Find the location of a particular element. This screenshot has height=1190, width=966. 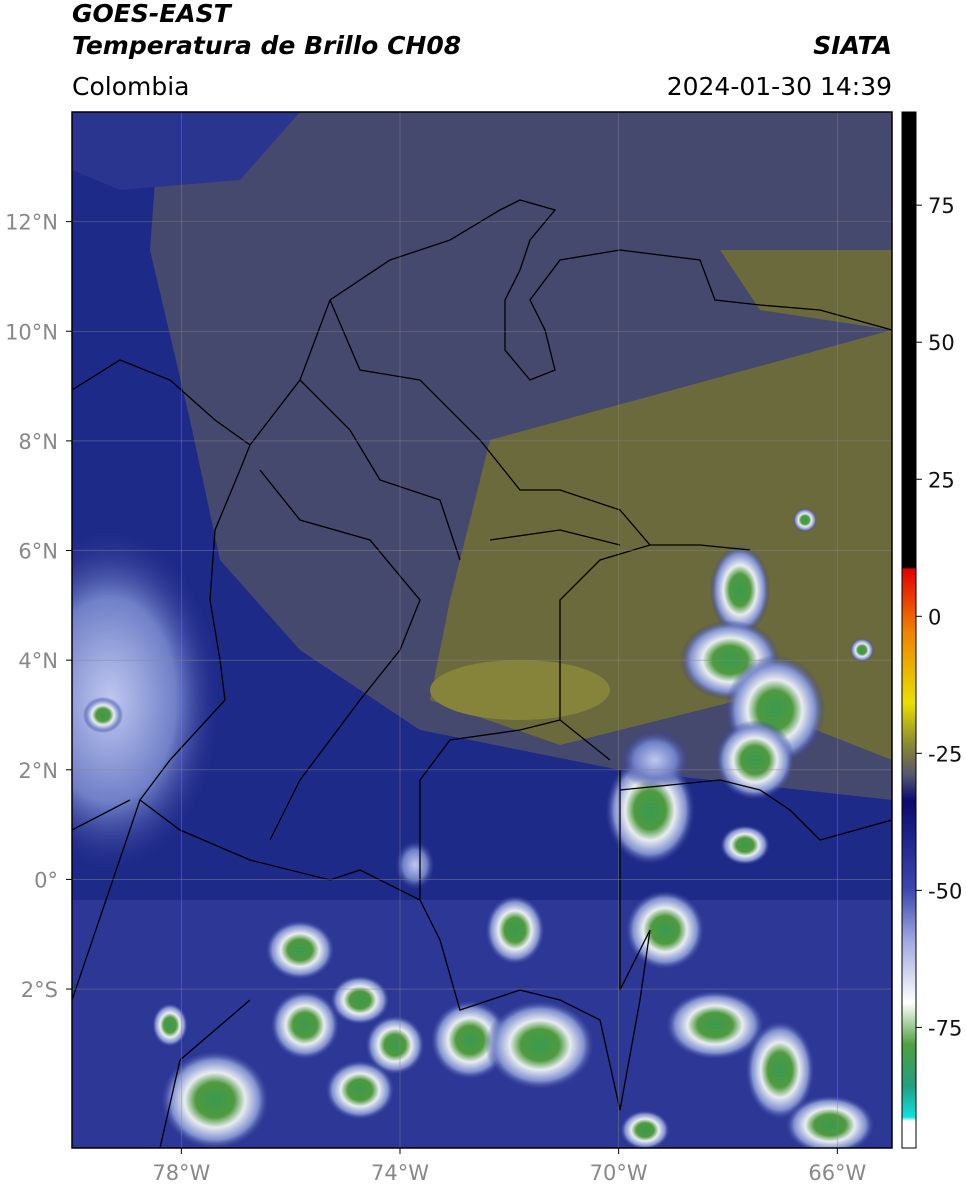

x-tick-label: 78°W is located at coordinates (181, 1173).